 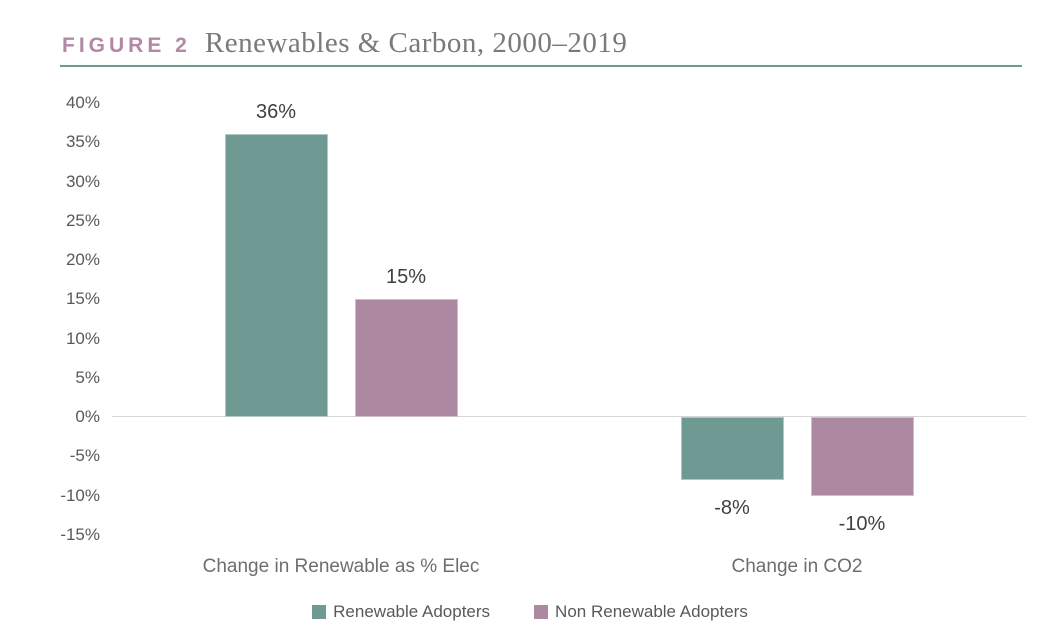 What do you see at coordinates (276, 112) in the screenshot?
I see `bar-value-label: 36%` at bounding box center [276, 112].